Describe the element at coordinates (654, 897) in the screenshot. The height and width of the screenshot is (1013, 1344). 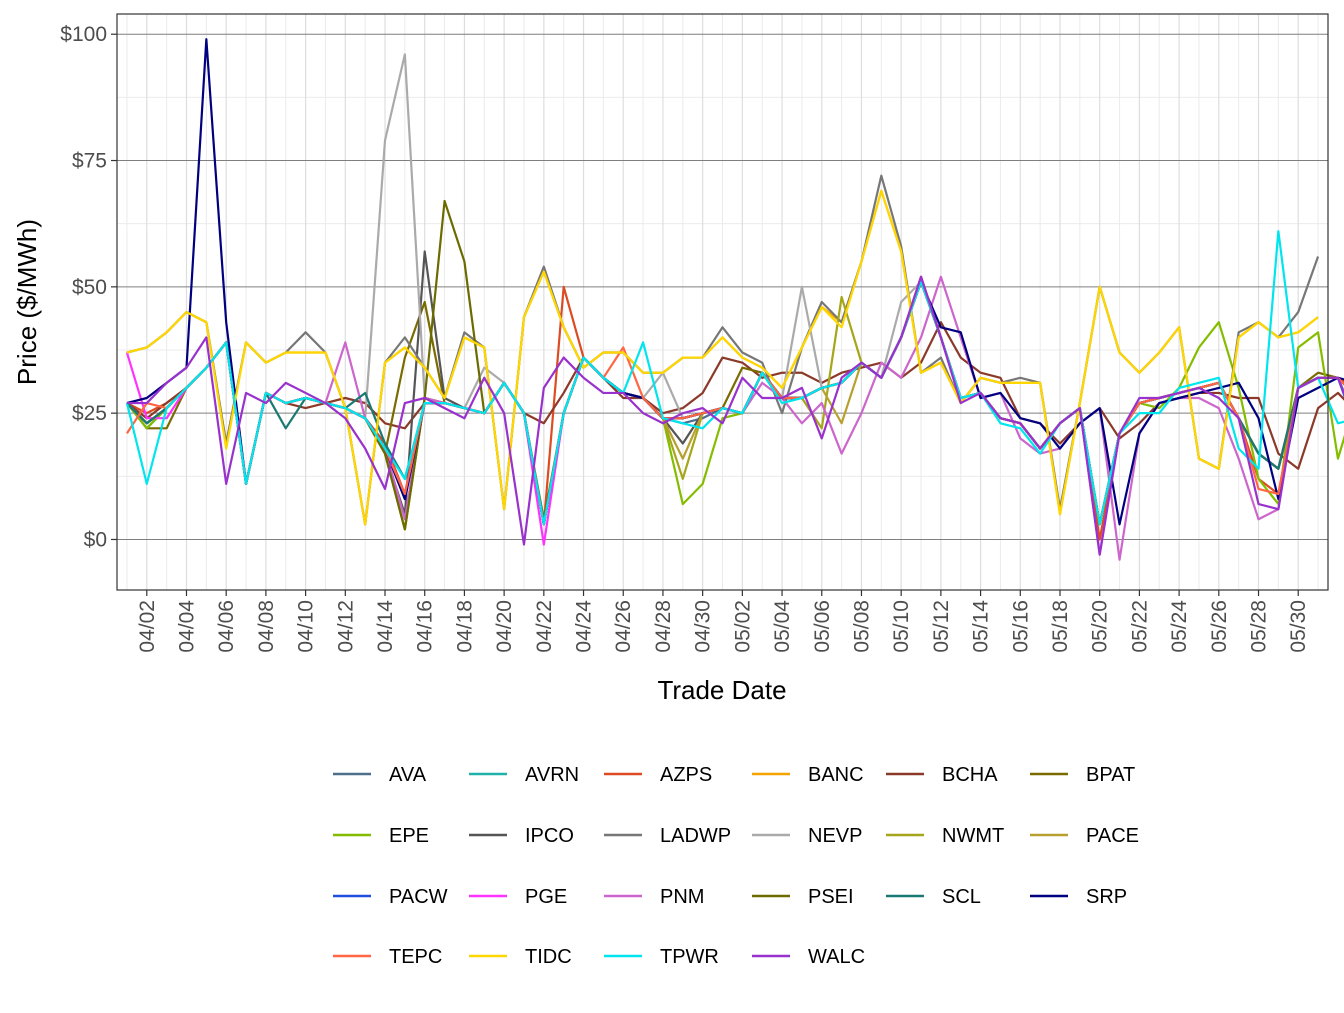
I see `legend-item-pnm: PNM` at that location.